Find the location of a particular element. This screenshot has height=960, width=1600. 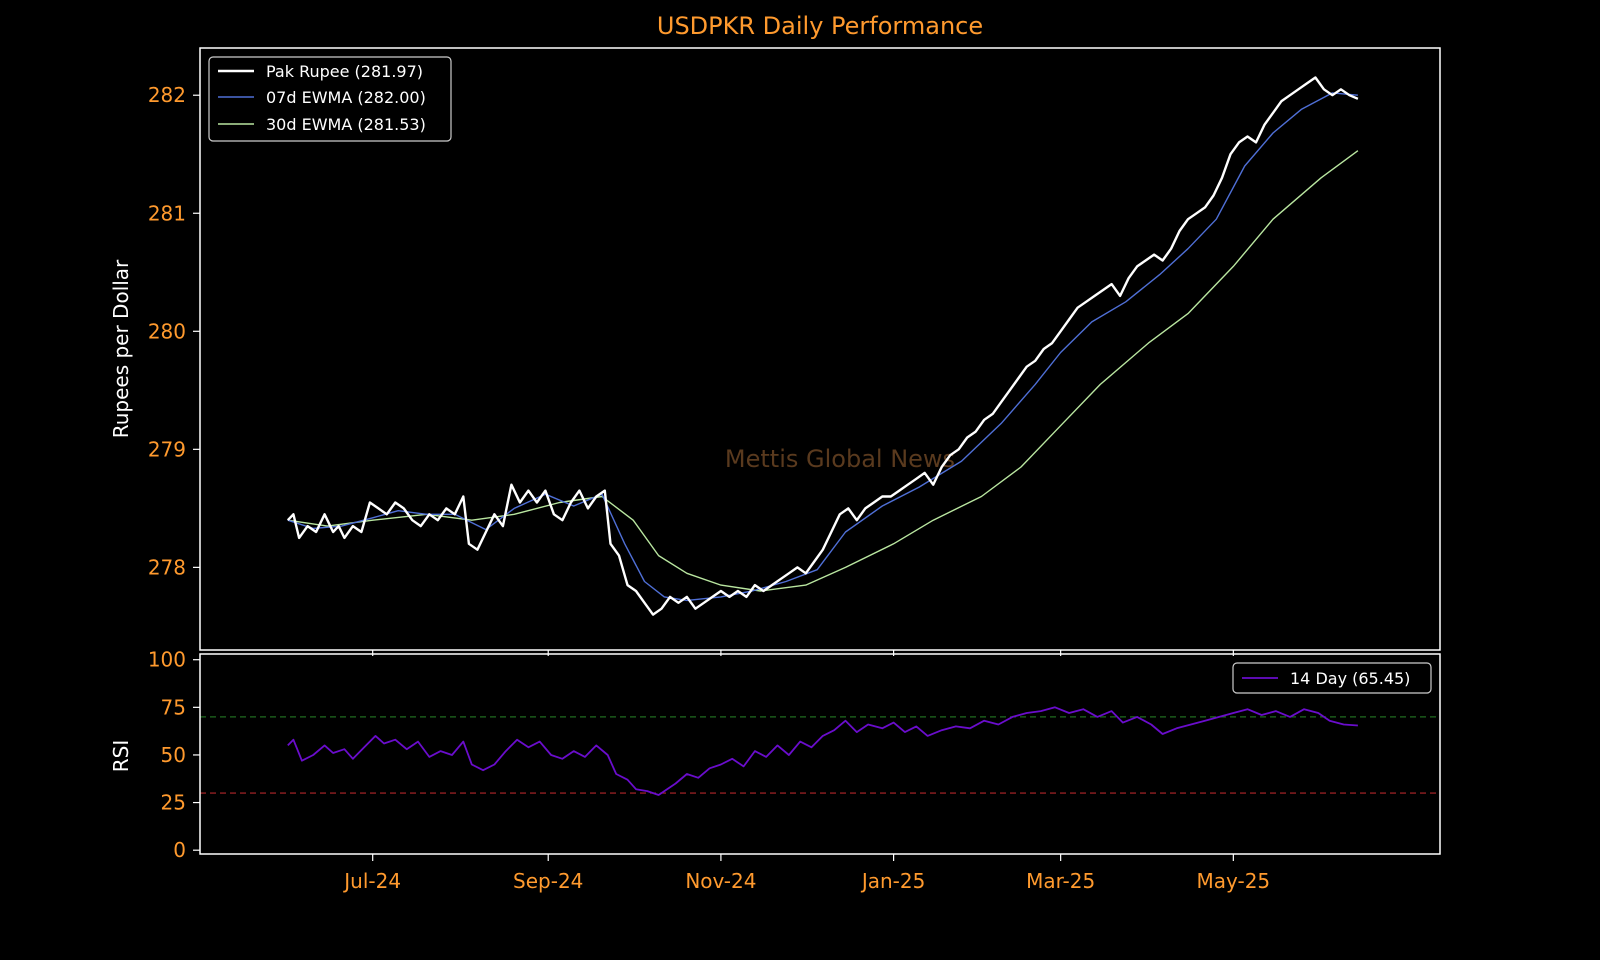

price-ytick-label: 281 is located at coordinates (167, 213).